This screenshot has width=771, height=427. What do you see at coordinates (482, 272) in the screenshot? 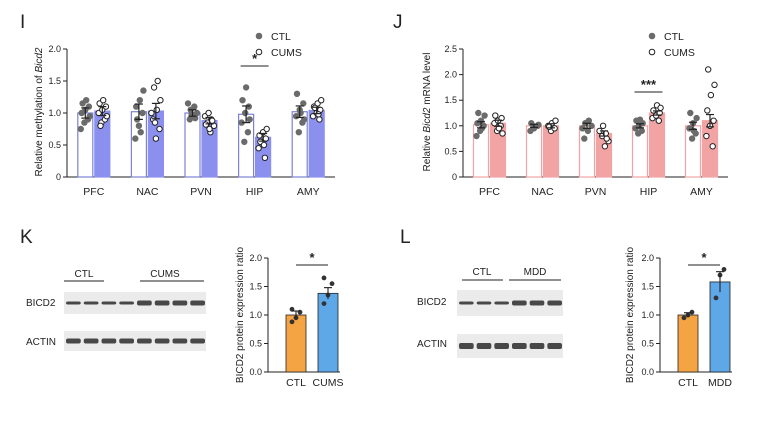
I see `blot-l-group1: CTL` at bounding box center [482, 272].